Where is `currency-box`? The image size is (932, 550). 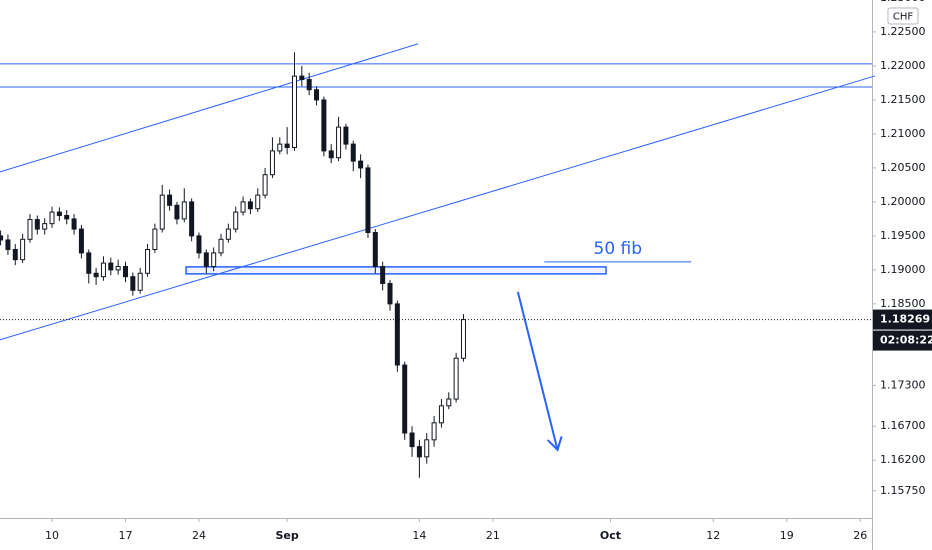
currency-box is located at coordinates (903, 16).